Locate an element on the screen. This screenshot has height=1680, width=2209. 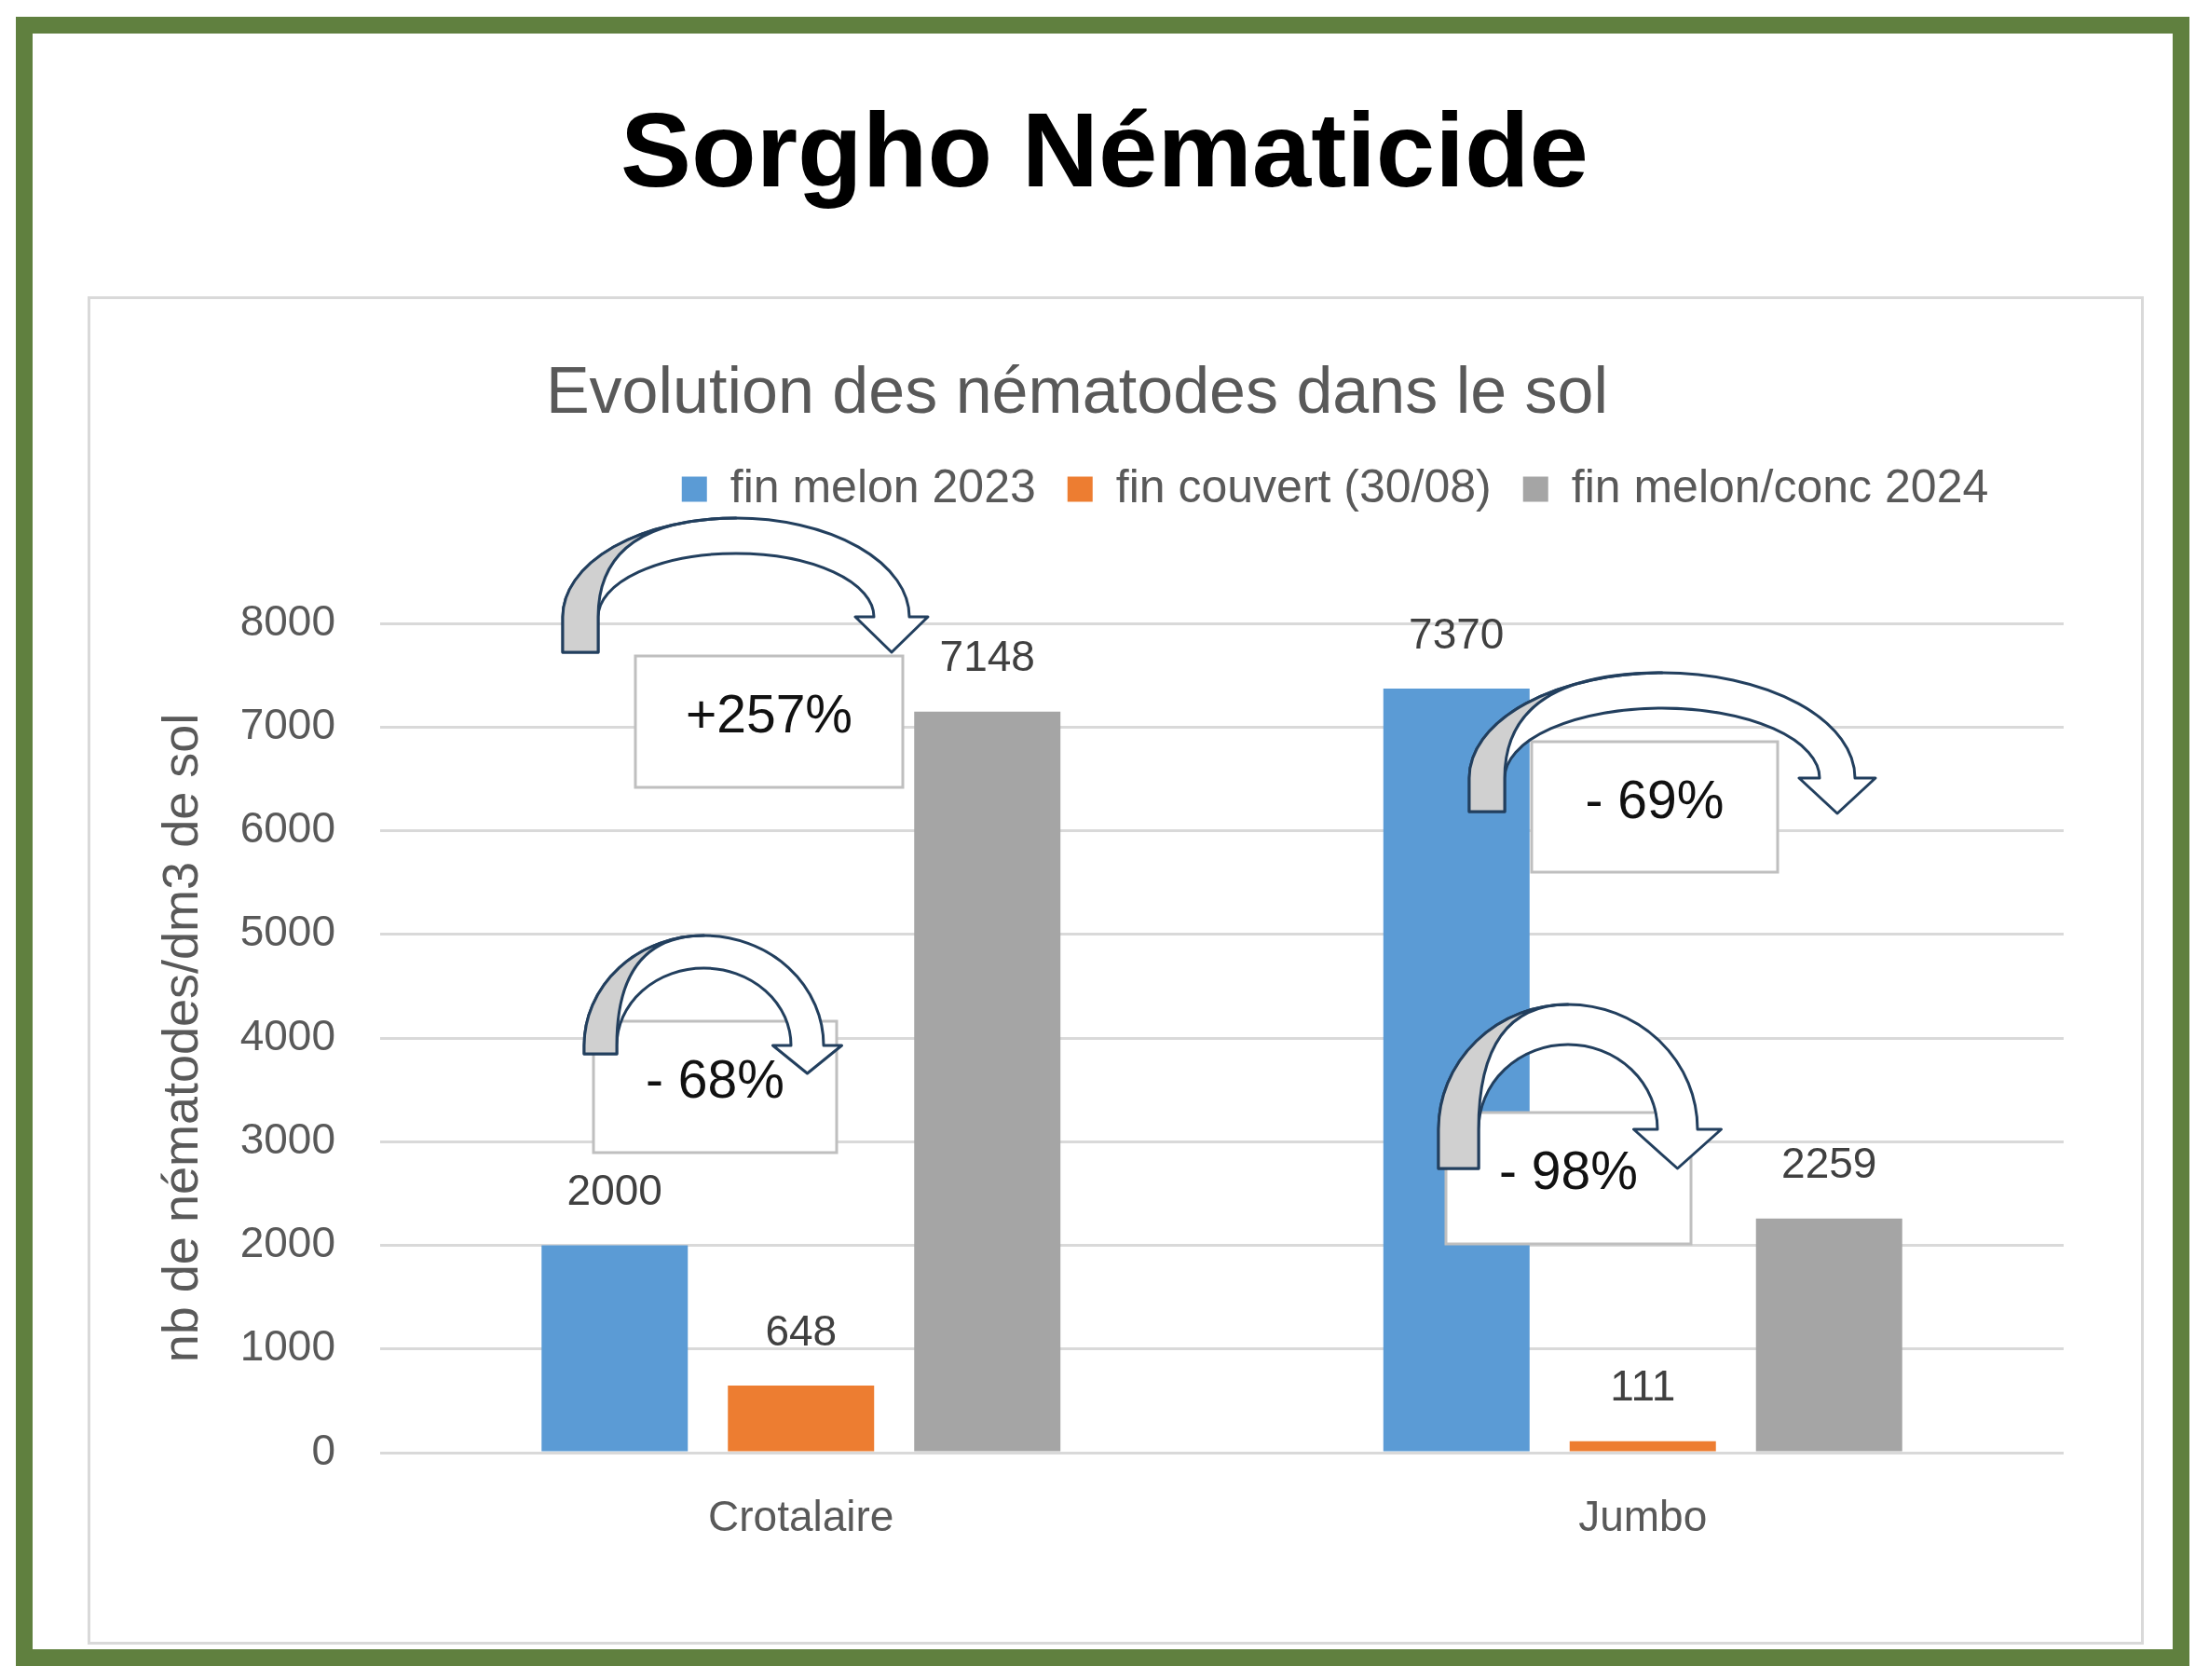
data-label: 111 is located at coordinates (1643, 1386).